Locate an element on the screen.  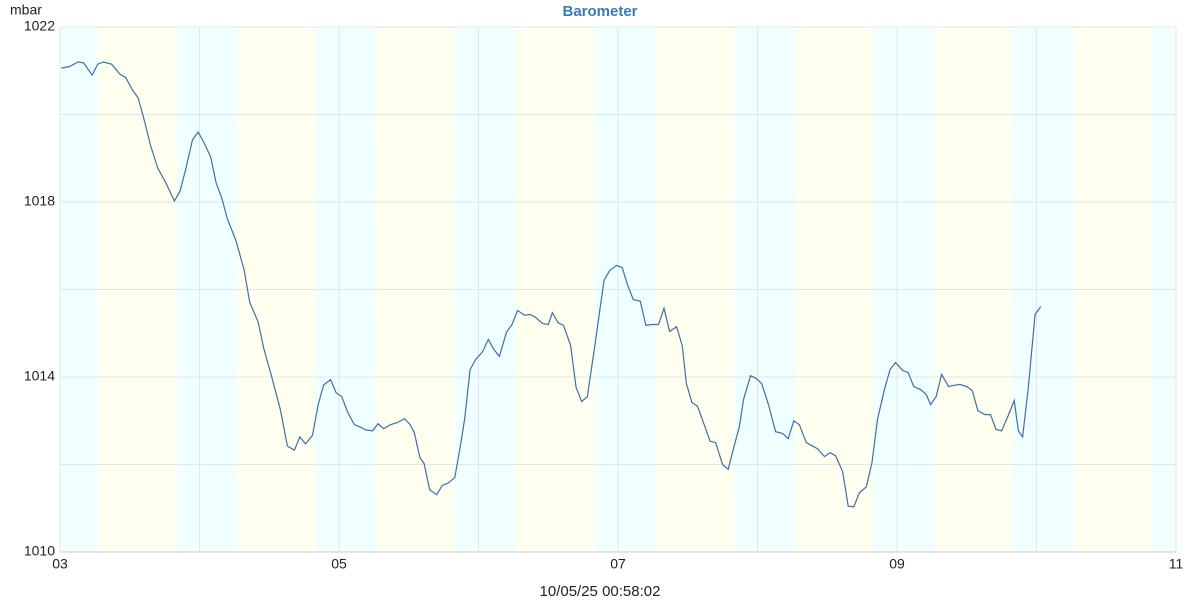
y-tick-label: 1018 is located at coordinates (39, 201).